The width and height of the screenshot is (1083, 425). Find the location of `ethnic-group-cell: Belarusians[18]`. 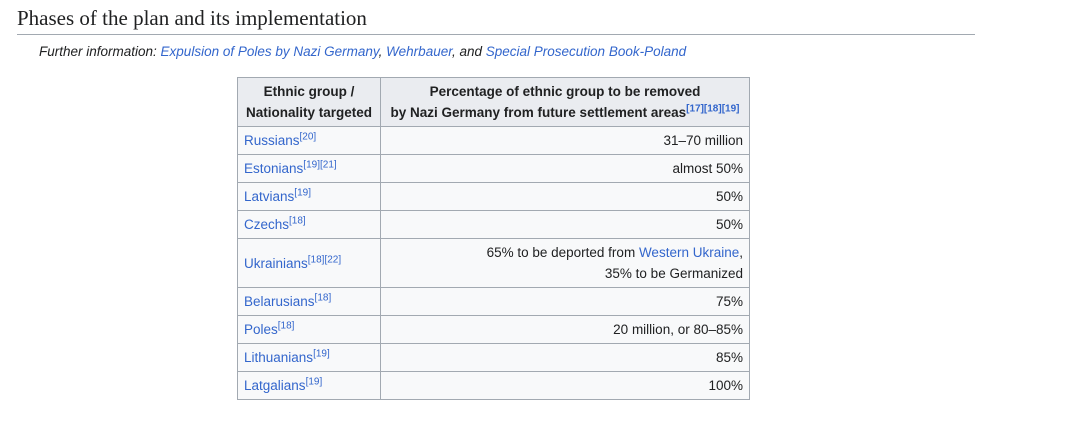

ethnic-group-cell: Belarusians[18] is located at coordinates (309, 301).